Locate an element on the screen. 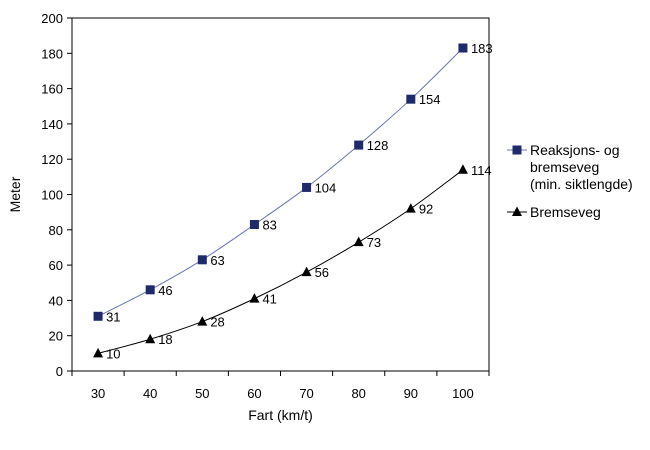  x-tick-label: 70 is located at coordinates (306, 393).